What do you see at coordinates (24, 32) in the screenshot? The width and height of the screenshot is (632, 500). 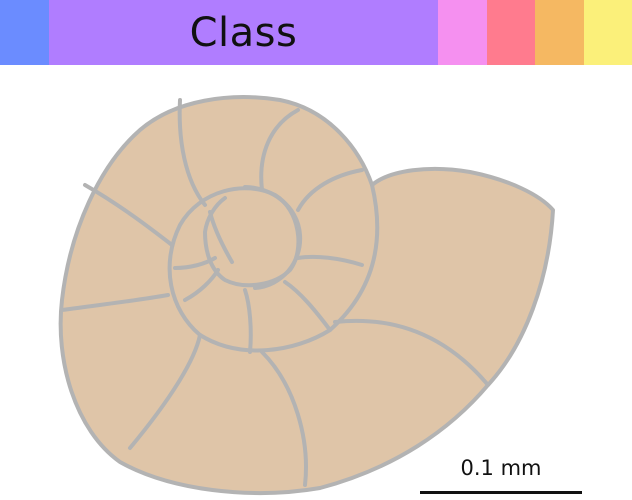 I see `rank-segment-domain` at bounding box center [24, 32].